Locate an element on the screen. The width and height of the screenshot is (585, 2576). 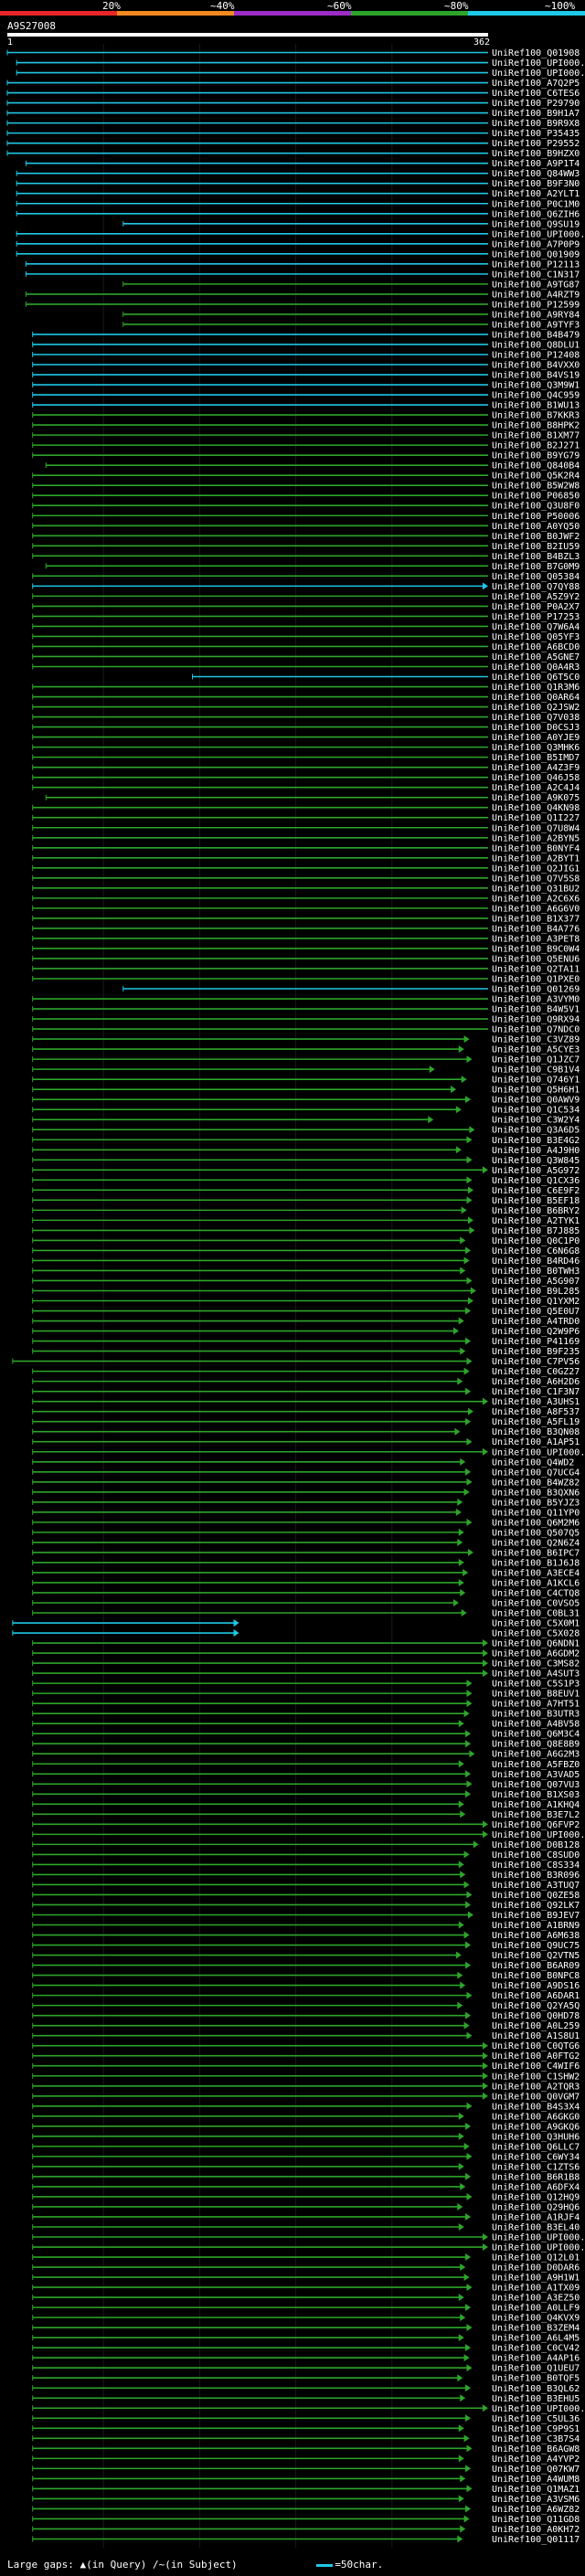
hit-label: UniRef100_A4YVP2 is located at coordinates (536, 2459).